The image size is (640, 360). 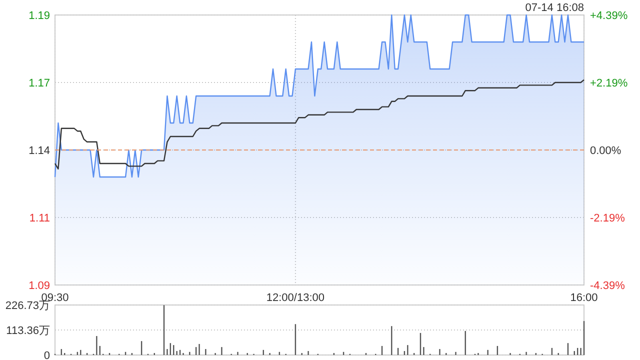 What do you see at coordinates (606, 151) in the screenshot?
I see `y2-tick-label: 0.00%` at bounding box center [606, 151].